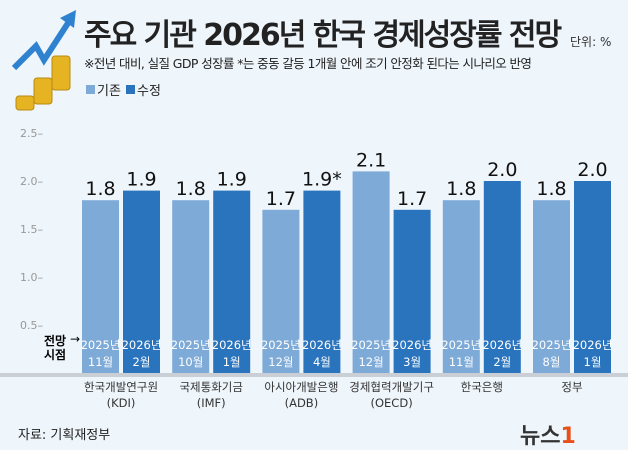 This screenshot has width=628, height=450. Describe the element at coordinates (31, 229) in the screenshot. I see `y-tick-label: 1.5–` at that location.